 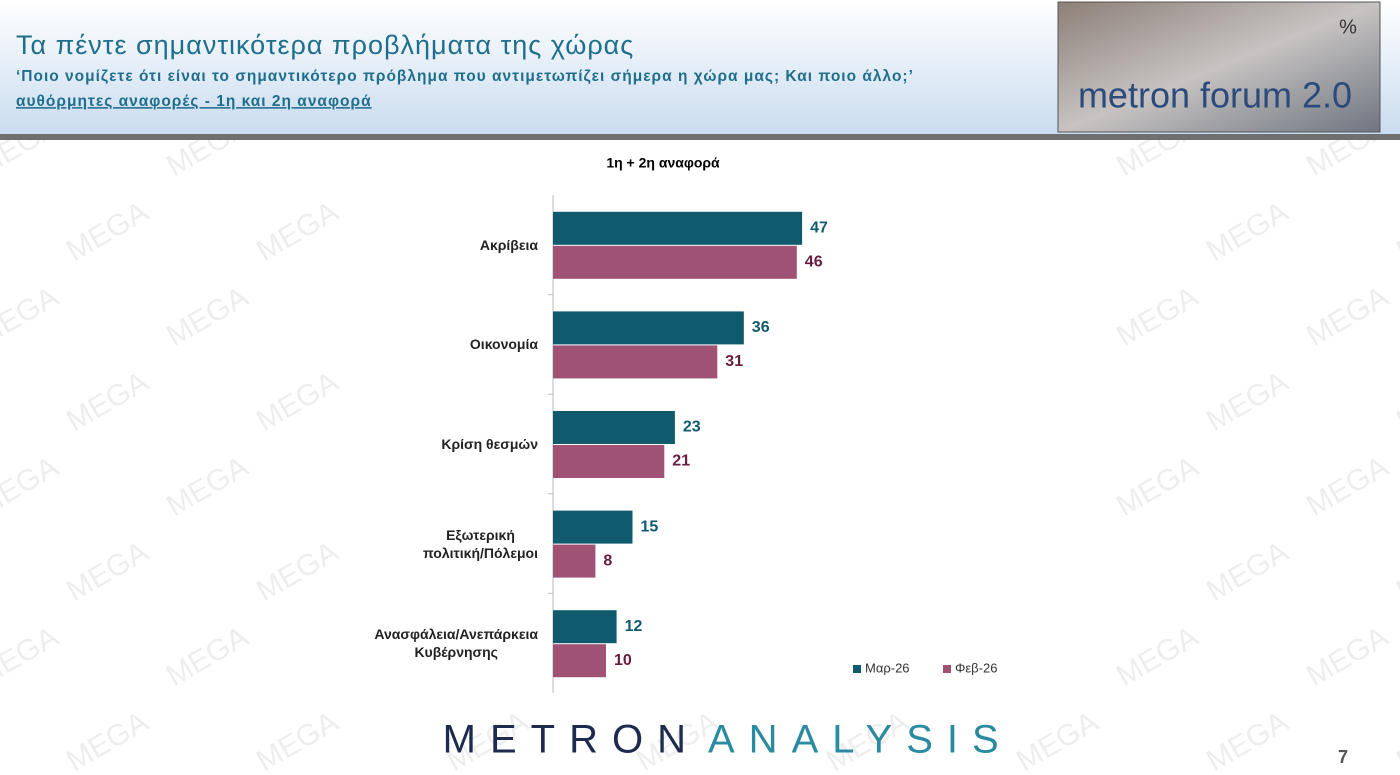 I want to click on category-label: Ανασφάλεια/Ανεπάρκεια Κυβέρνησης, so click(x=456, y=643).